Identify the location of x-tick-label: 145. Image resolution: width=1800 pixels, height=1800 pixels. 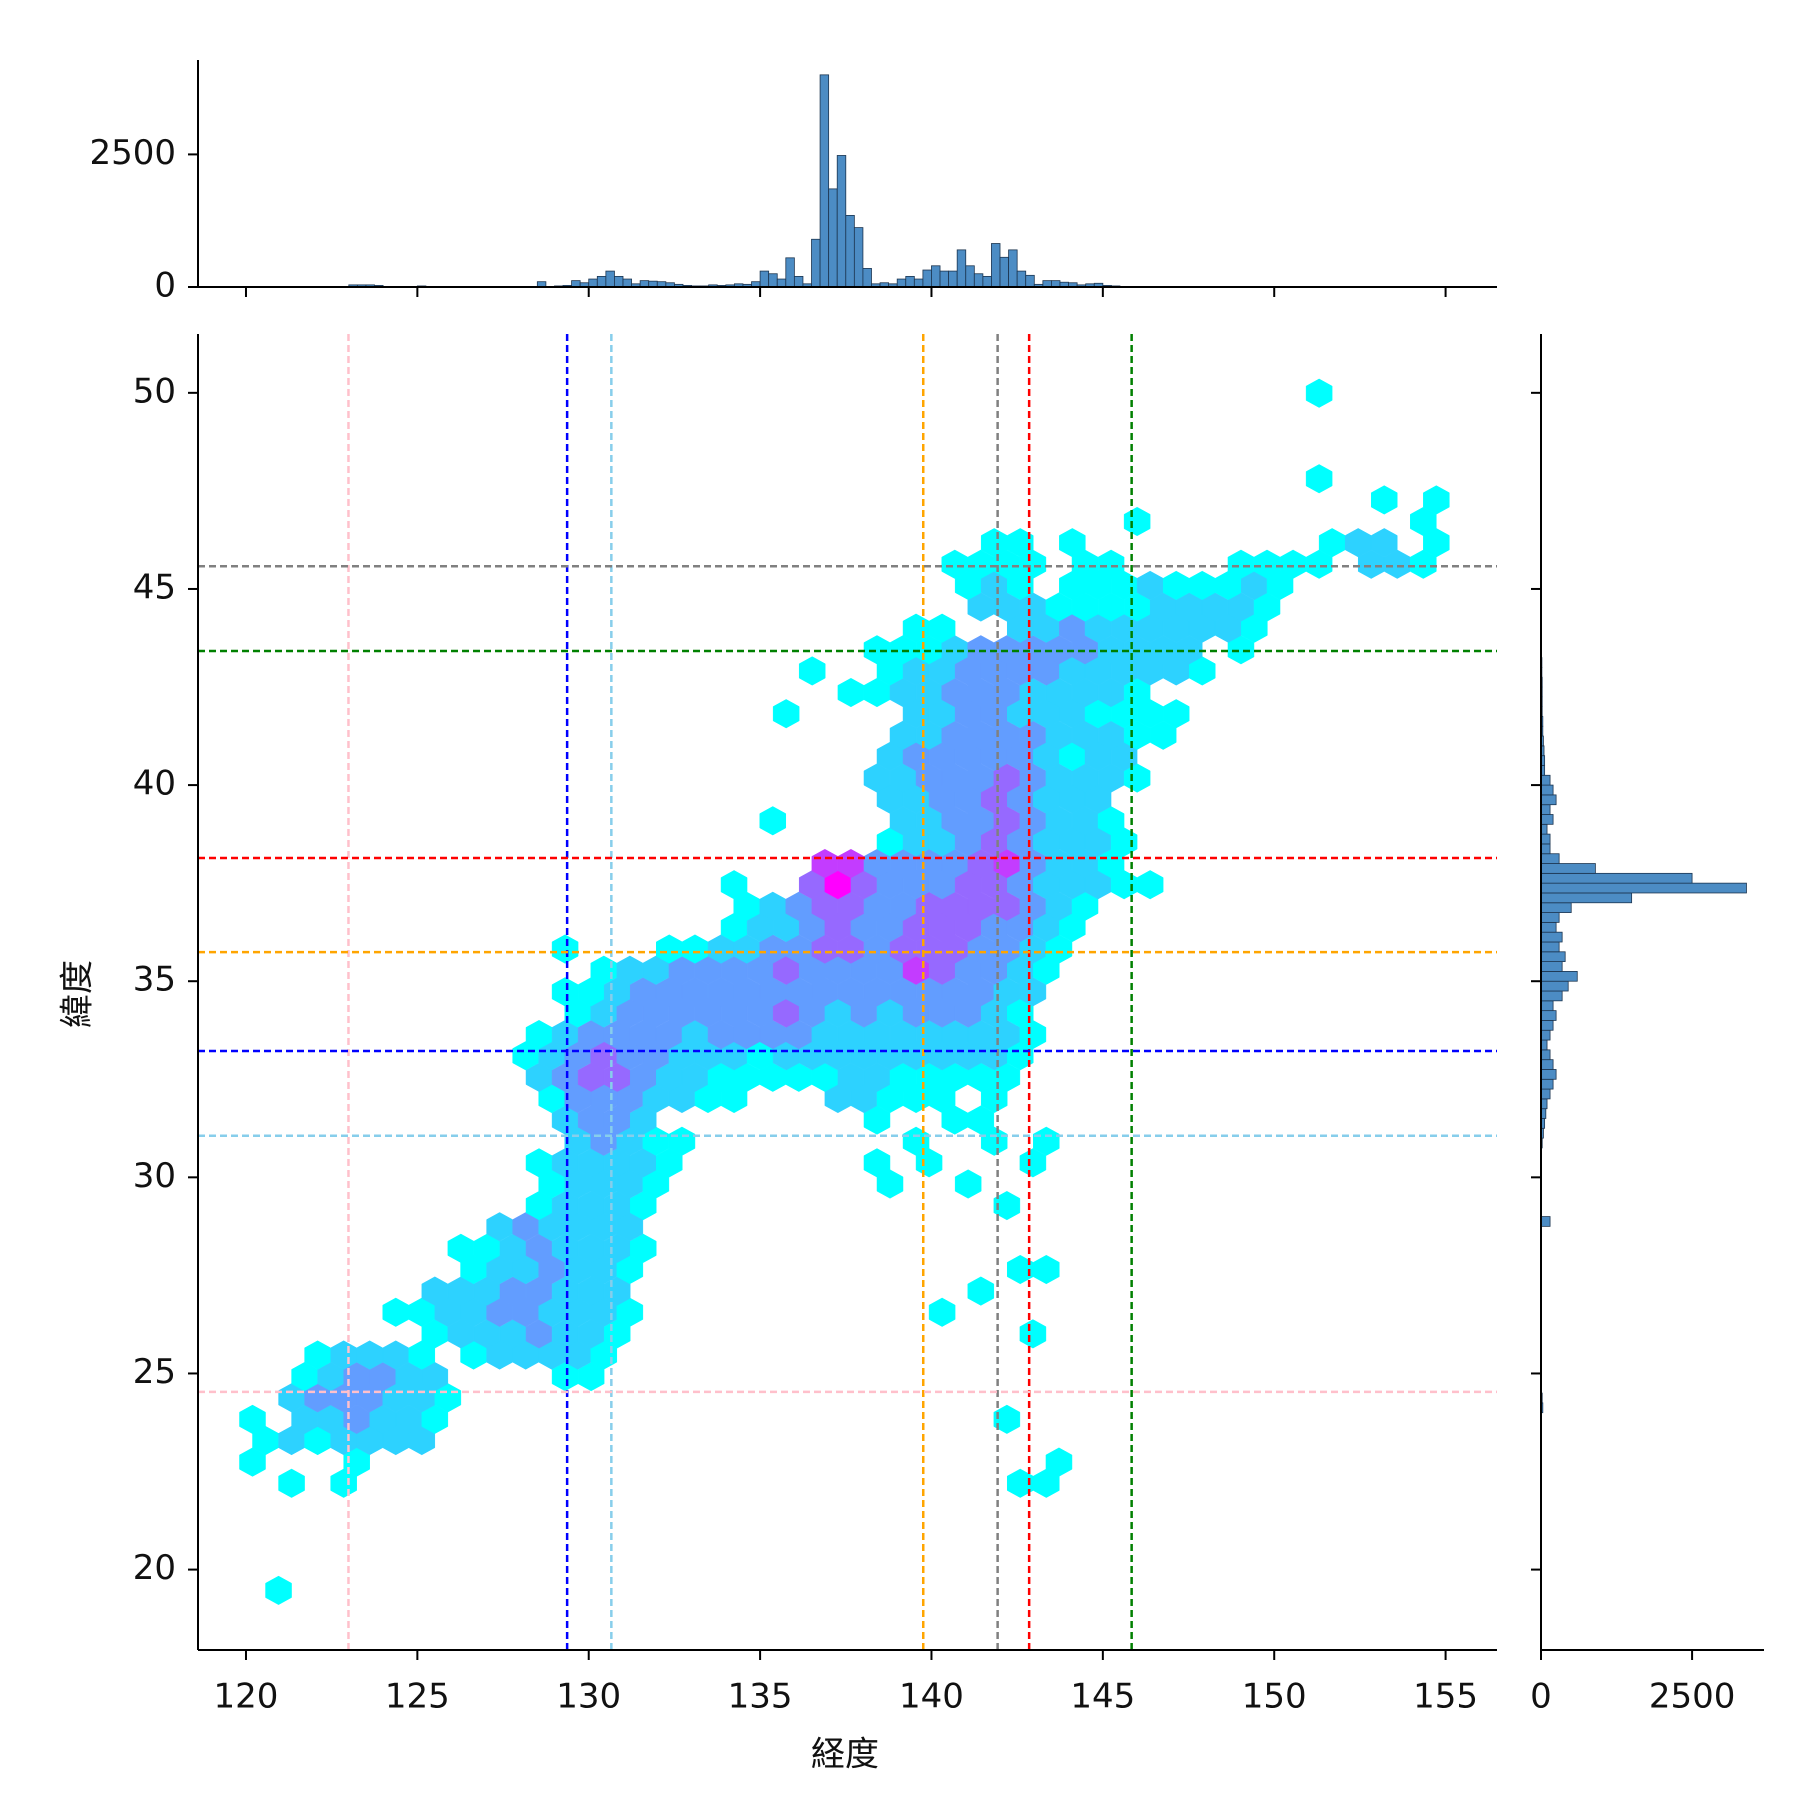
(1102, 1697).